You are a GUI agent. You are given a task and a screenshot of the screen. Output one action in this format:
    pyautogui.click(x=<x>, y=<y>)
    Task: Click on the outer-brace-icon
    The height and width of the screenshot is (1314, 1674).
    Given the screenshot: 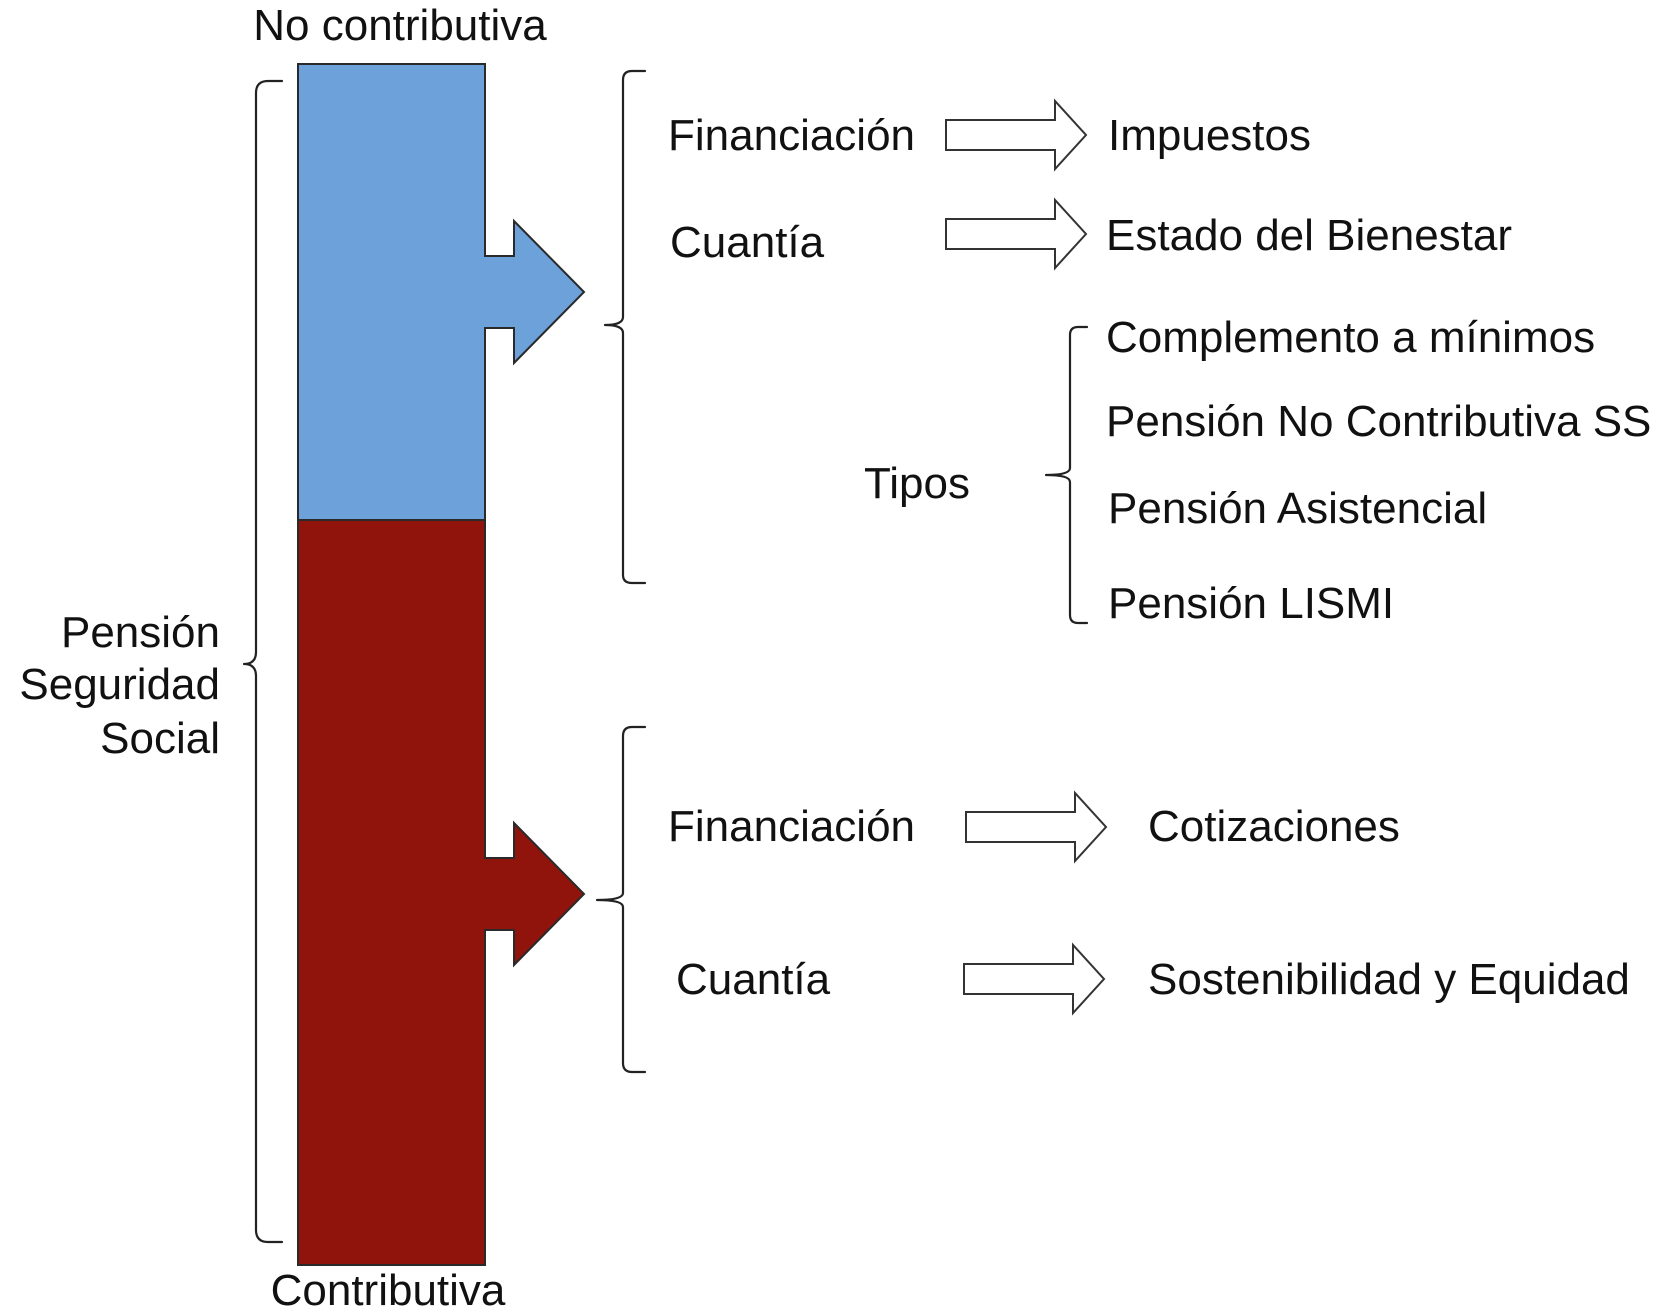 What is the action you would take?
    pyautogui.click(x=263, y=661)
    